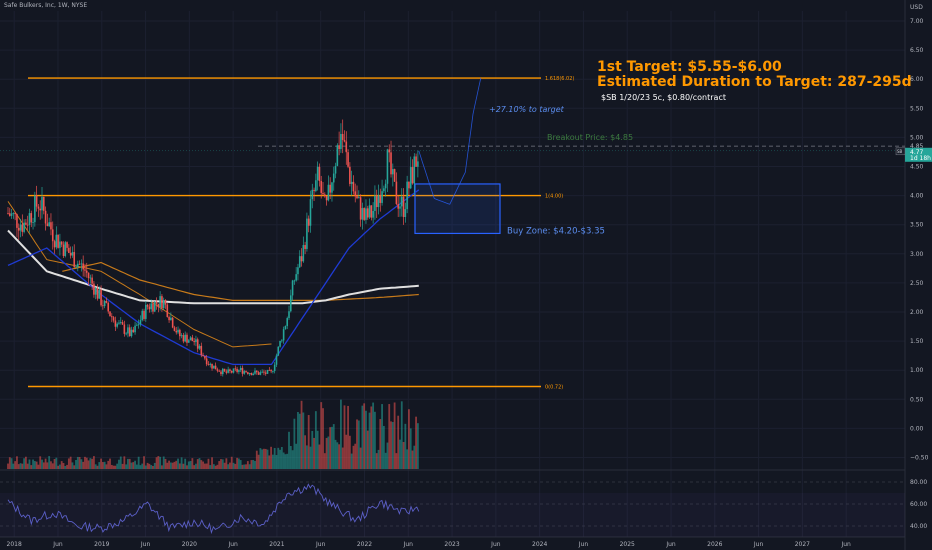 Image resolution: width=932 pixels, height=550 pixels. Describe the element at coordinates (917, 50) in the screenshot. I see `price-tick: 6.50` at that location.